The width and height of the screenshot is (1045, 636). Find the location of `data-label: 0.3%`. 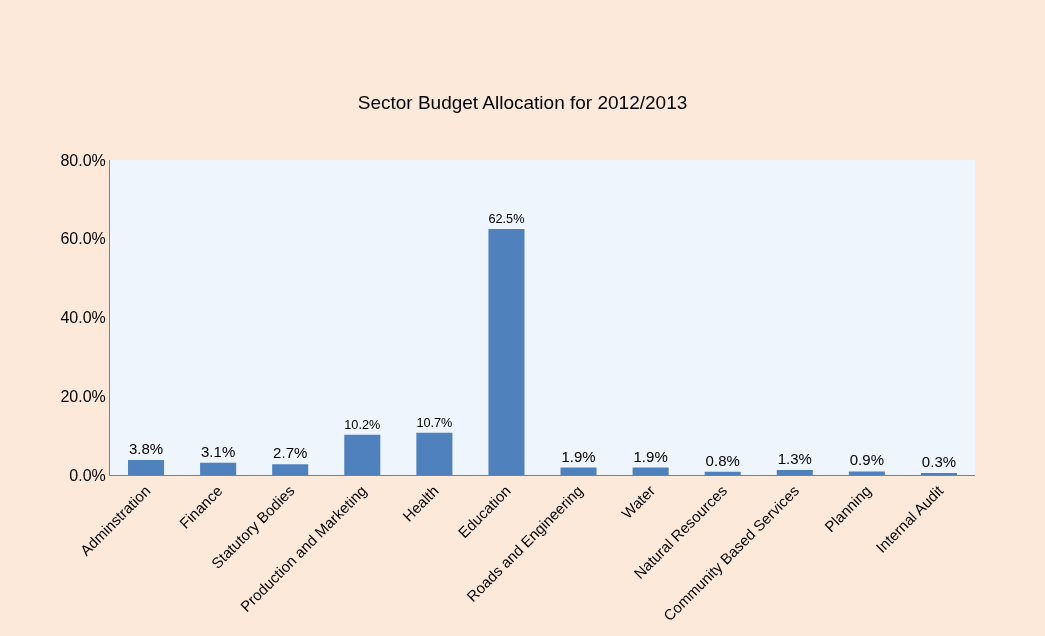

data-label: 0.3% is located at coordinates (939, 461).